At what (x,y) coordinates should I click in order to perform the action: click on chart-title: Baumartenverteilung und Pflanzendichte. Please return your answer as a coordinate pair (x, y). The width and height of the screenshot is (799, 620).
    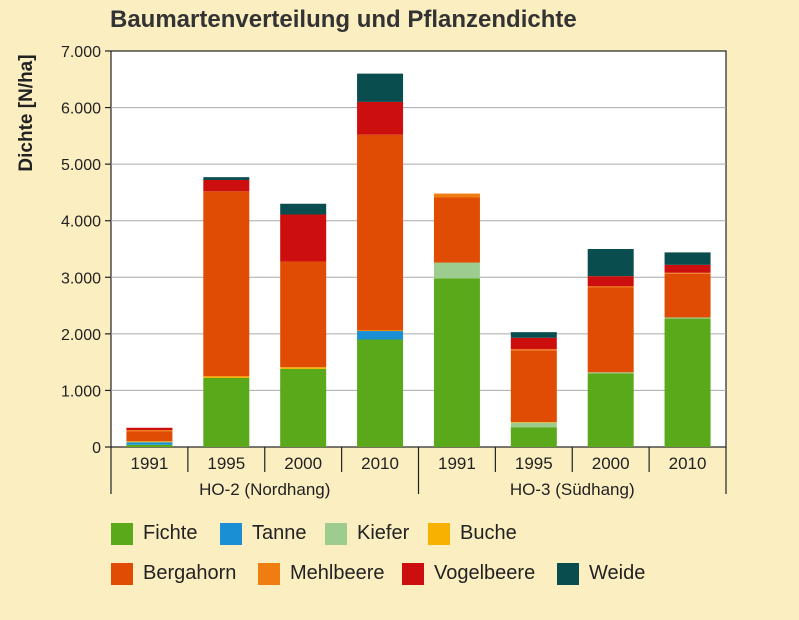
    Looking at the image, I should click on (343, 19).